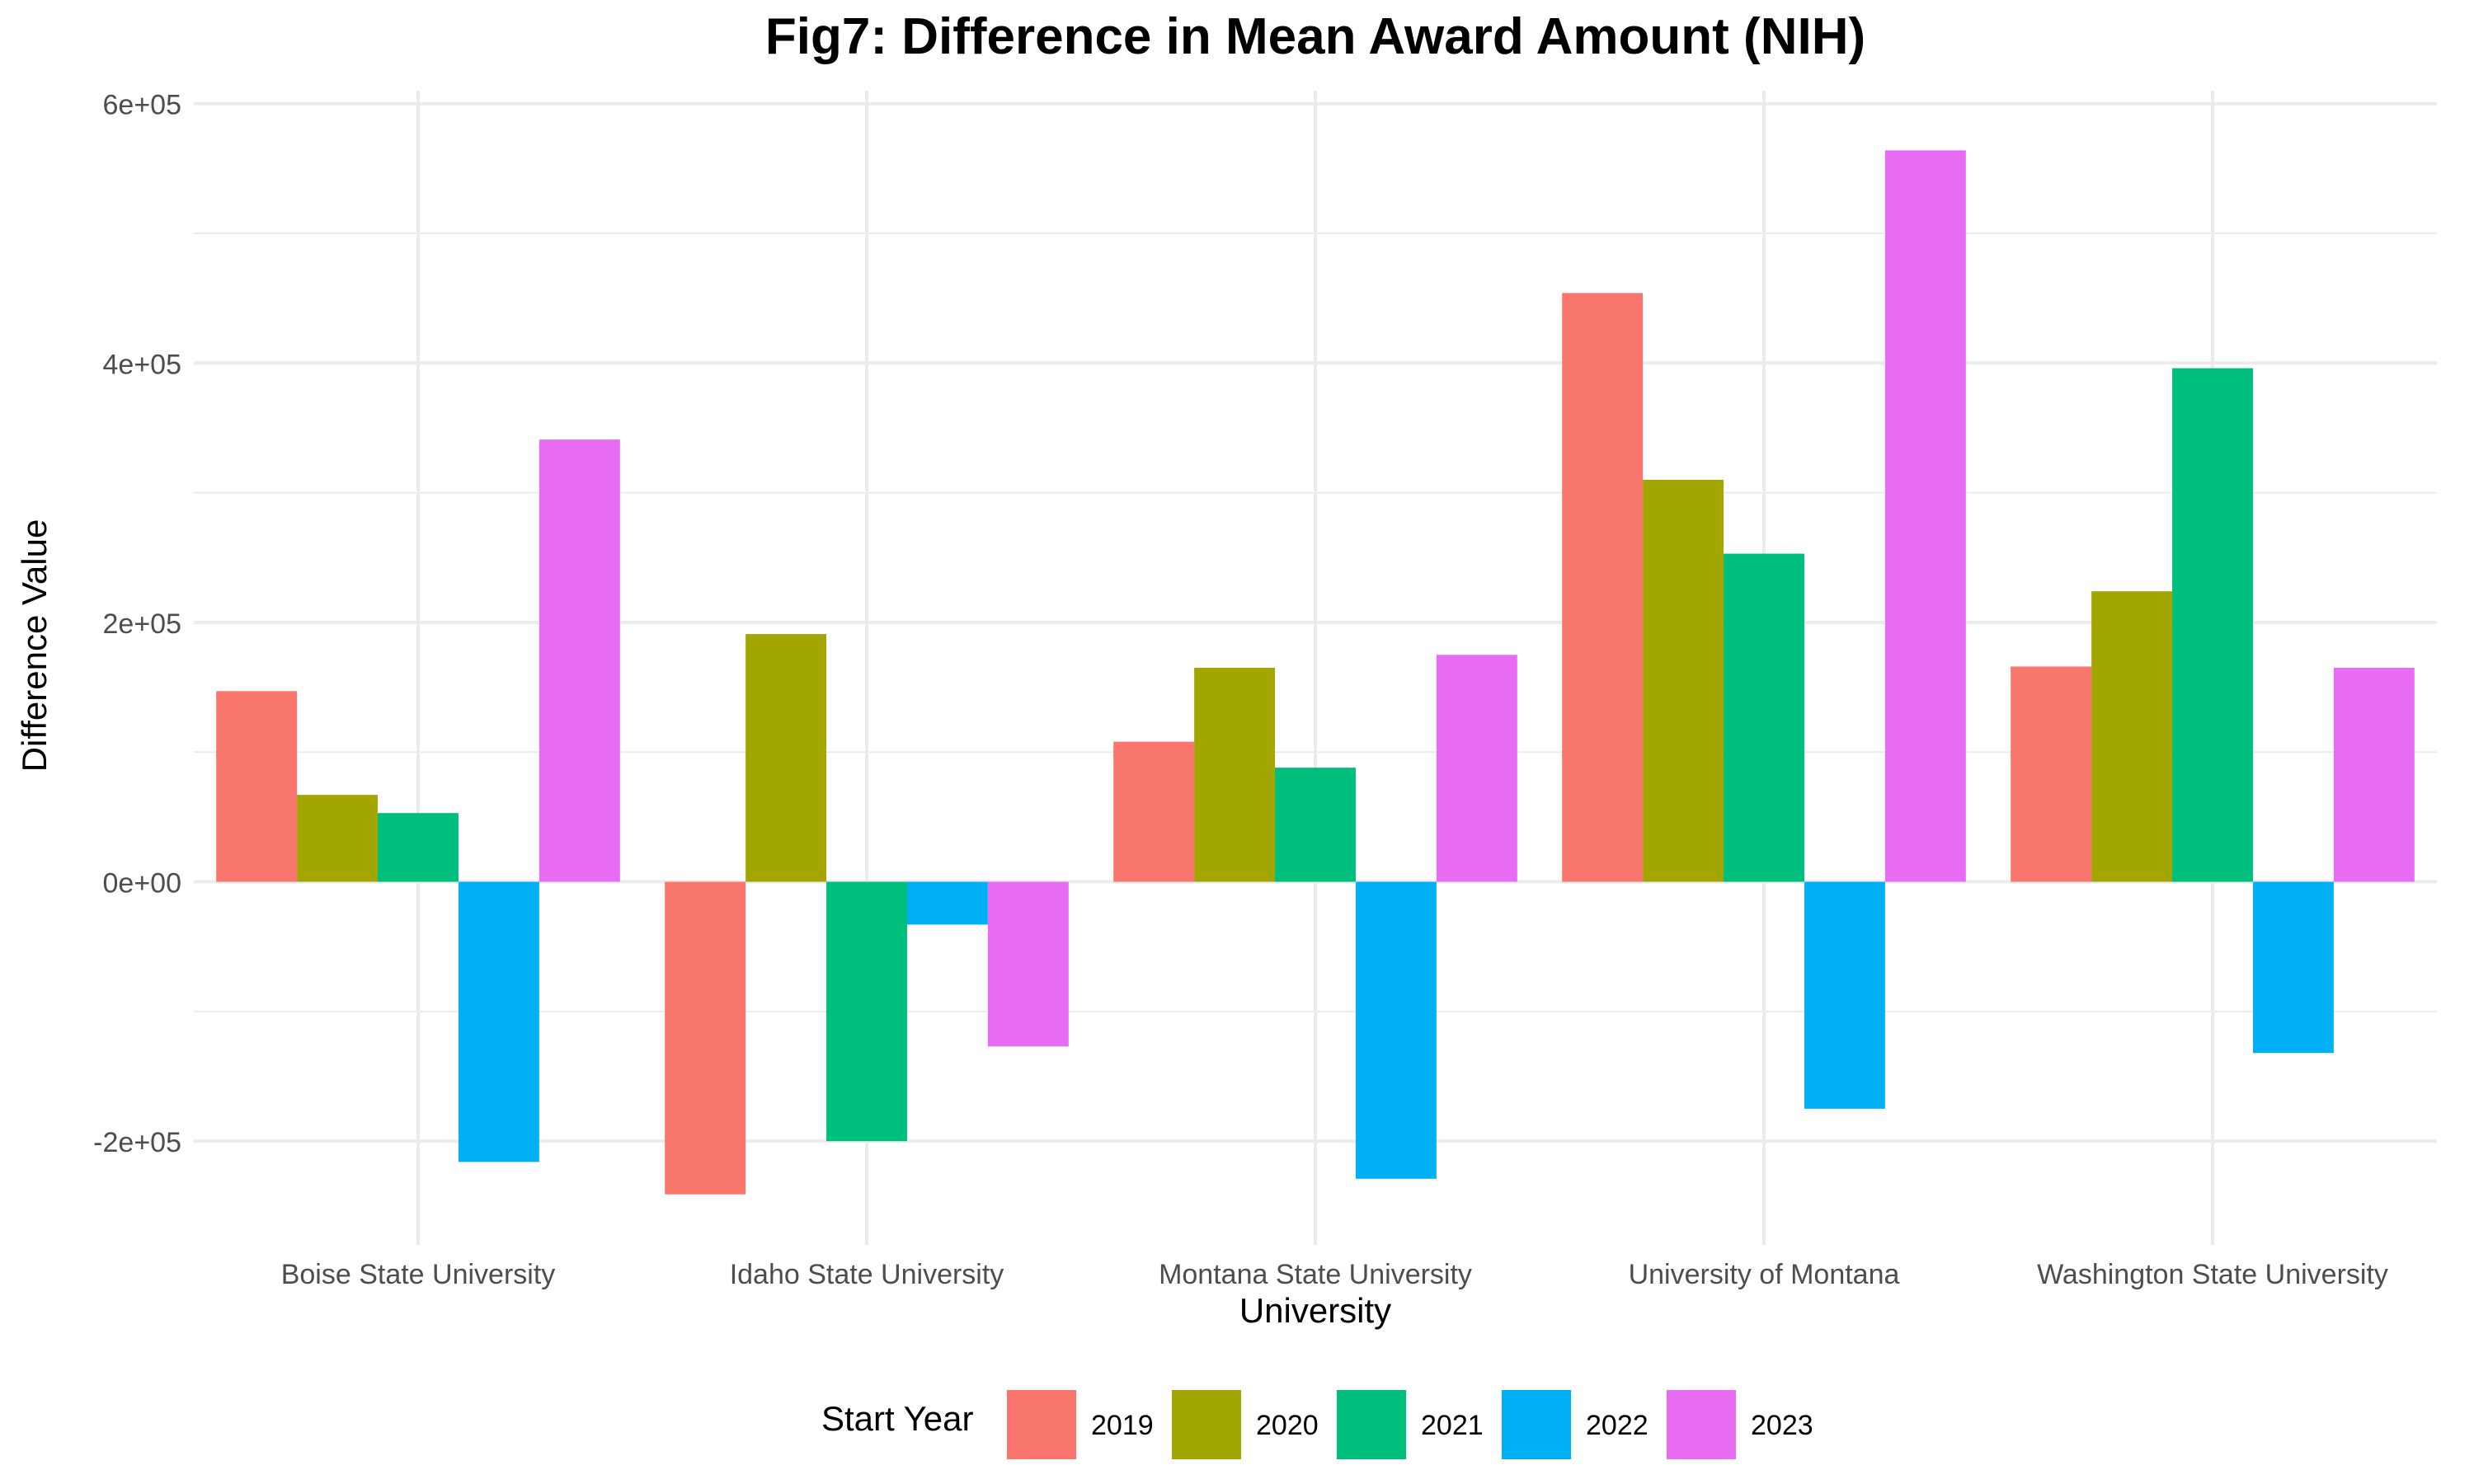  Describe the element at coordinates (1764, 1274) in the screenshot. I see `x-tick-label: University of Montana` at that location.